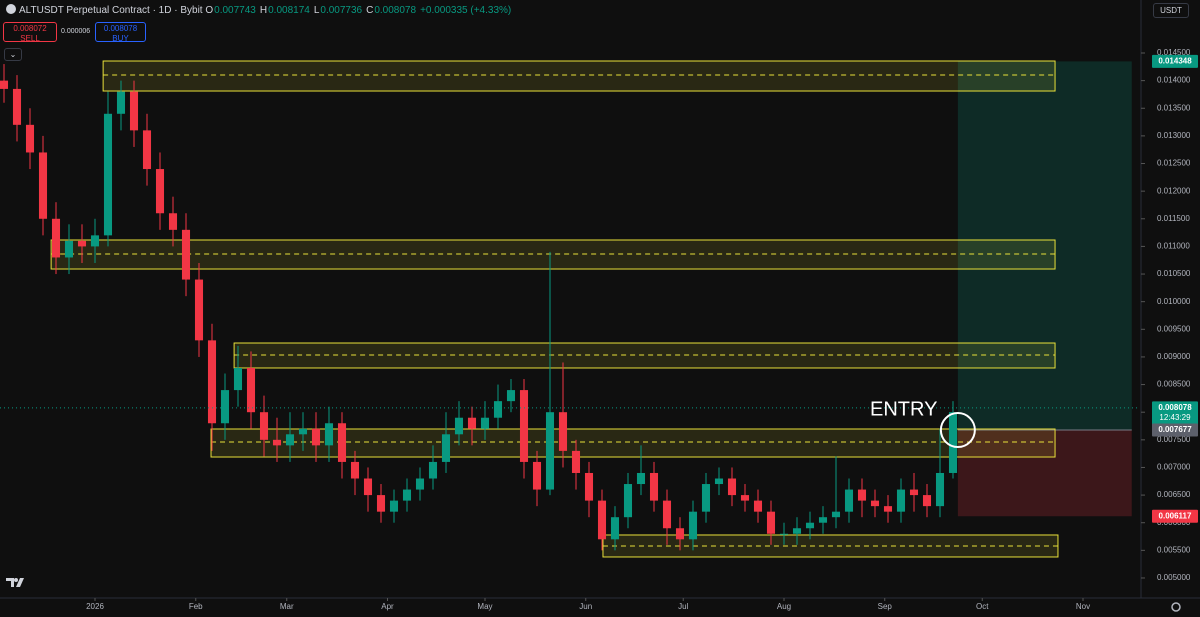  I want to click on symbol-icon, so click(11, 9).